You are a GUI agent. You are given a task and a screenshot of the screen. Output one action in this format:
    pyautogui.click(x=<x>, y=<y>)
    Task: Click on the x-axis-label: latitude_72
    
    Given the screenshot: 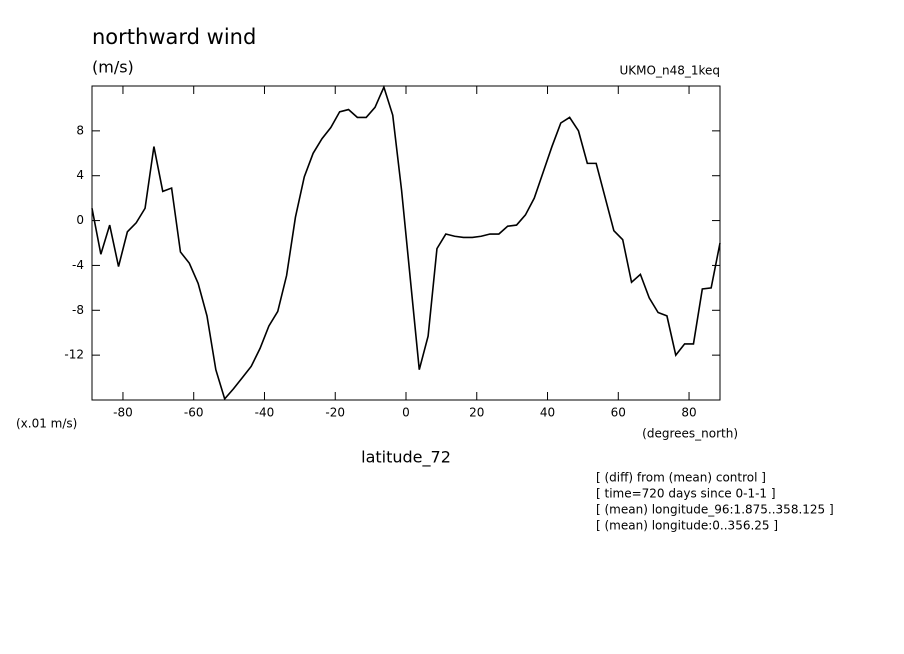 What is the action you would take?
    pyautogui.click(x=406, y=458)
    